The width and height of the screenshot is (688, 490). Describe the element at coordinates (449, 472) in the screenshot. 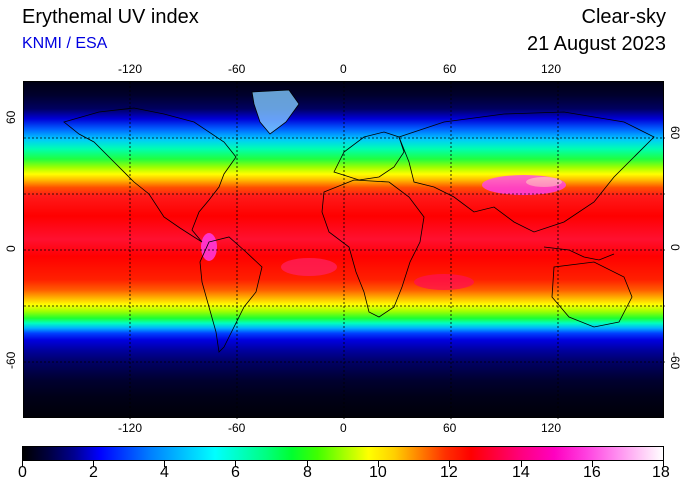

I see `colorbar-label: 12` at that location.